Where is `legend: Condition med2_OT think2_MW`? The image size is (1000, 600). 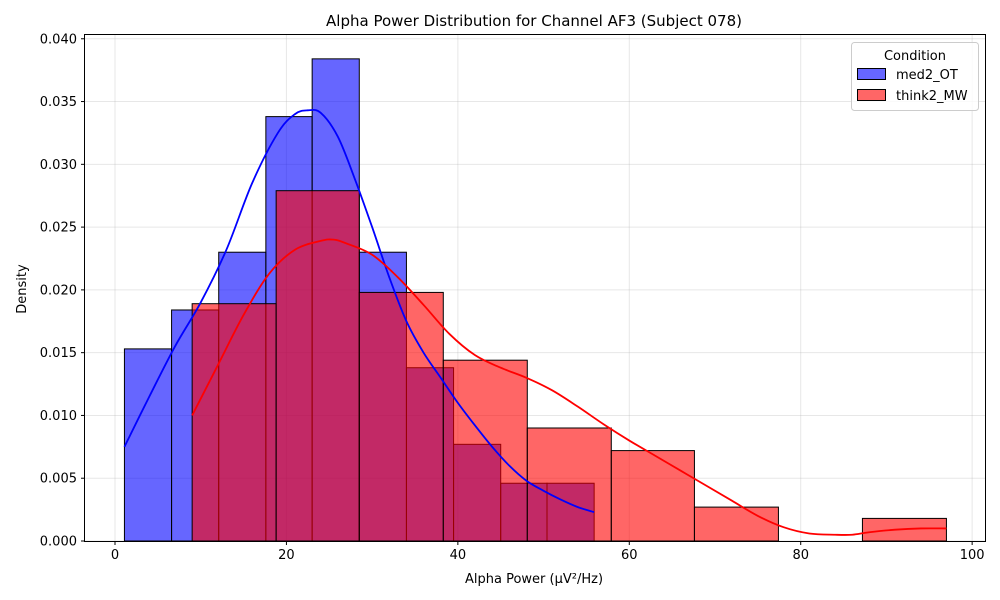 legend: Condition med2_OT think2_MW is located at coordinates (915, 76).